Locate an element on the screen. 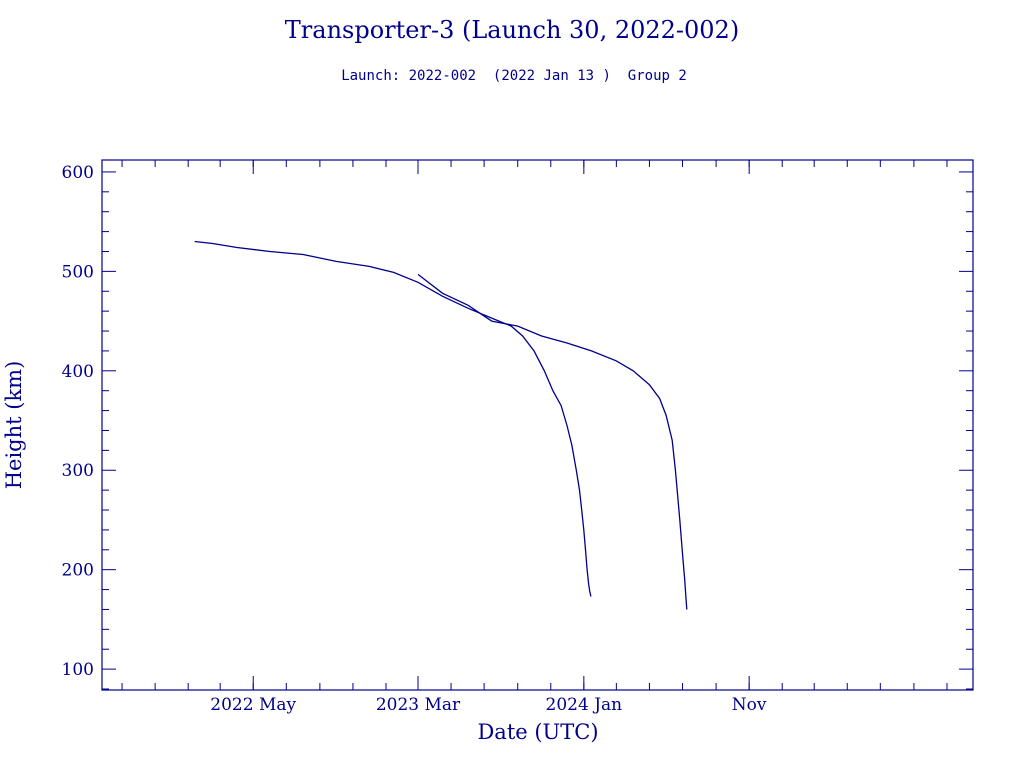 This screenshot has height=768, width=1024. y-tick-label: 300 is located at coordinates (78, 471).